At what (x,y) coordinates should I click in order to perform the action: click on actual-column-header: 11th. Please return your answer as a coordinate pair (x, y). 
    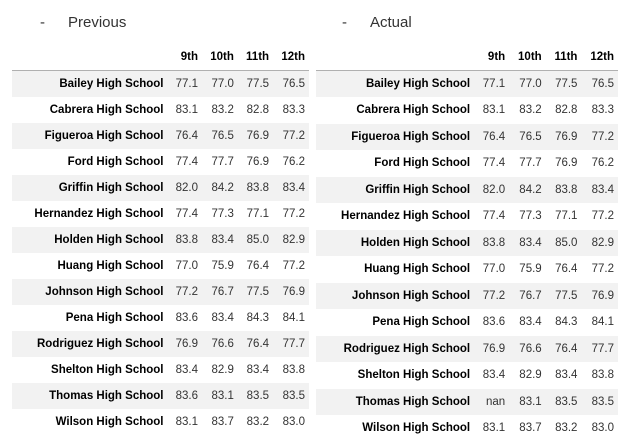
    Looking at the image, I should click on (563, 57).